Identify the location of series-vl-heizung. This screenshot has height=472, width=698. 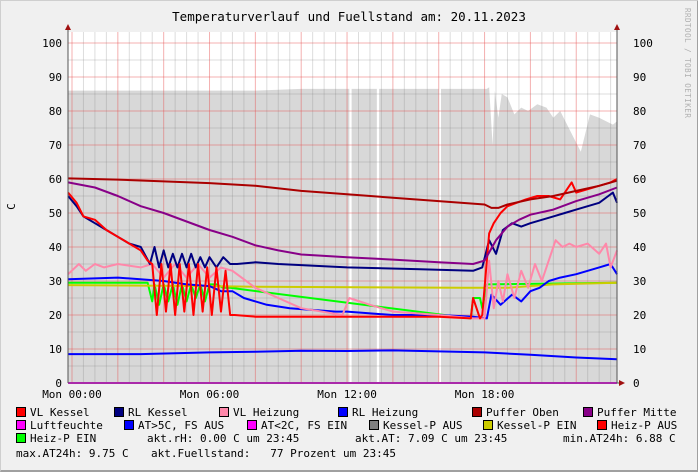
(342, 279).